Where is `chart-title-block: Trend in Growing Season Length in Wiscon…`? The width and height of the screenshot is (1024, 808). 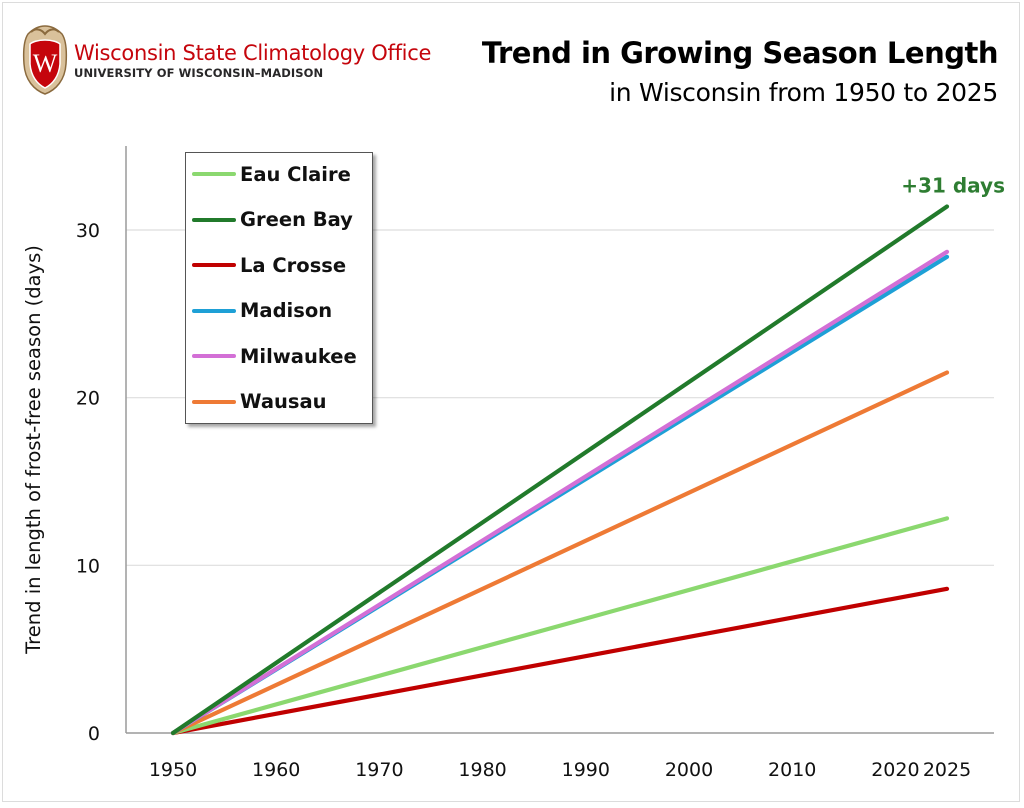
chart-title-block: Trend in Growing Season Length in Wiscon… is located at coordinates (740, 71).